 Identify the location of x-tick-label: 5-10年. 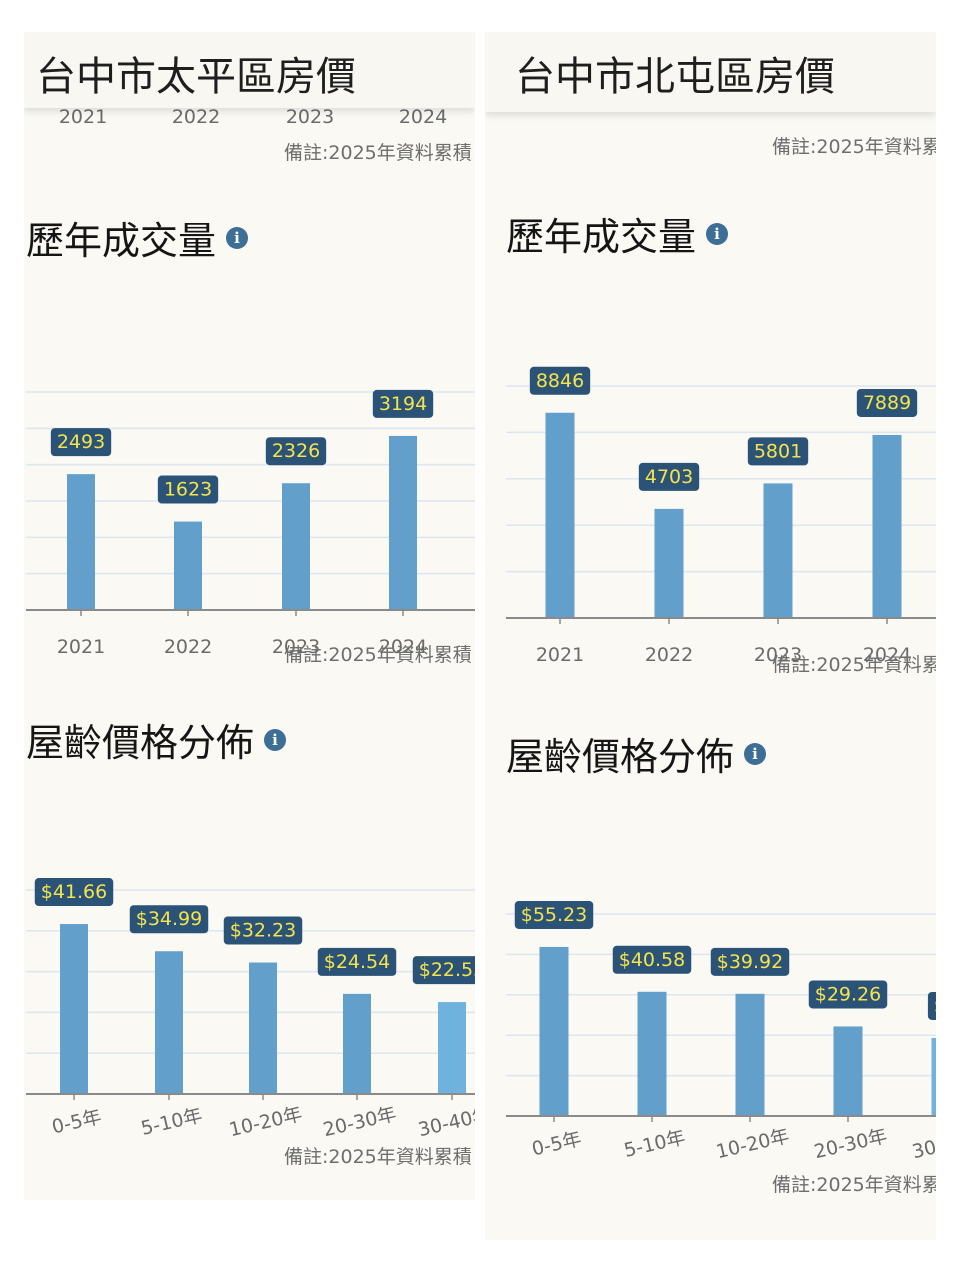
(171, 1121).